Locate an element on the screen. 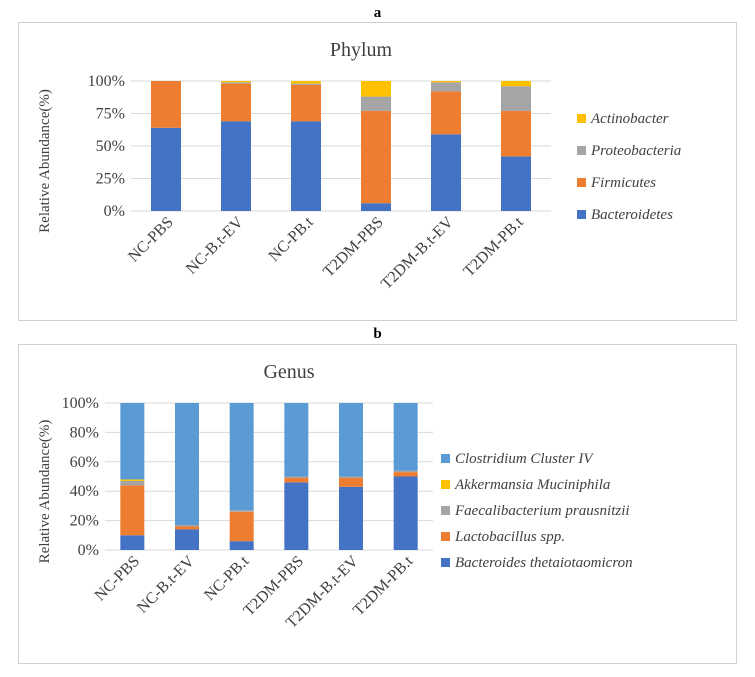  legend-label-firmicutes: Firmicutes is located at coordinates (623, 183).